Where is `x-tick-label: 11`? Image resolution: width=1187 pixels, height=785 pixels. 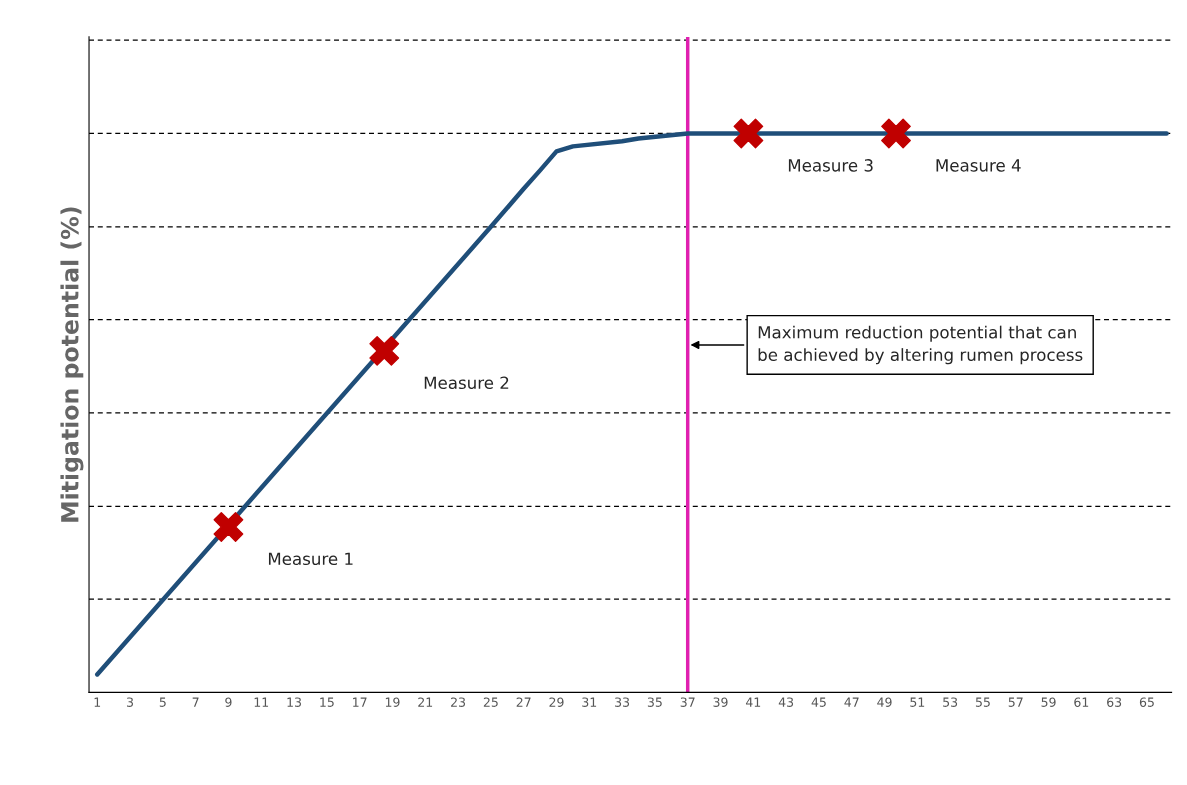
x-tick-label: 11 is located at coordinates (261, 702).